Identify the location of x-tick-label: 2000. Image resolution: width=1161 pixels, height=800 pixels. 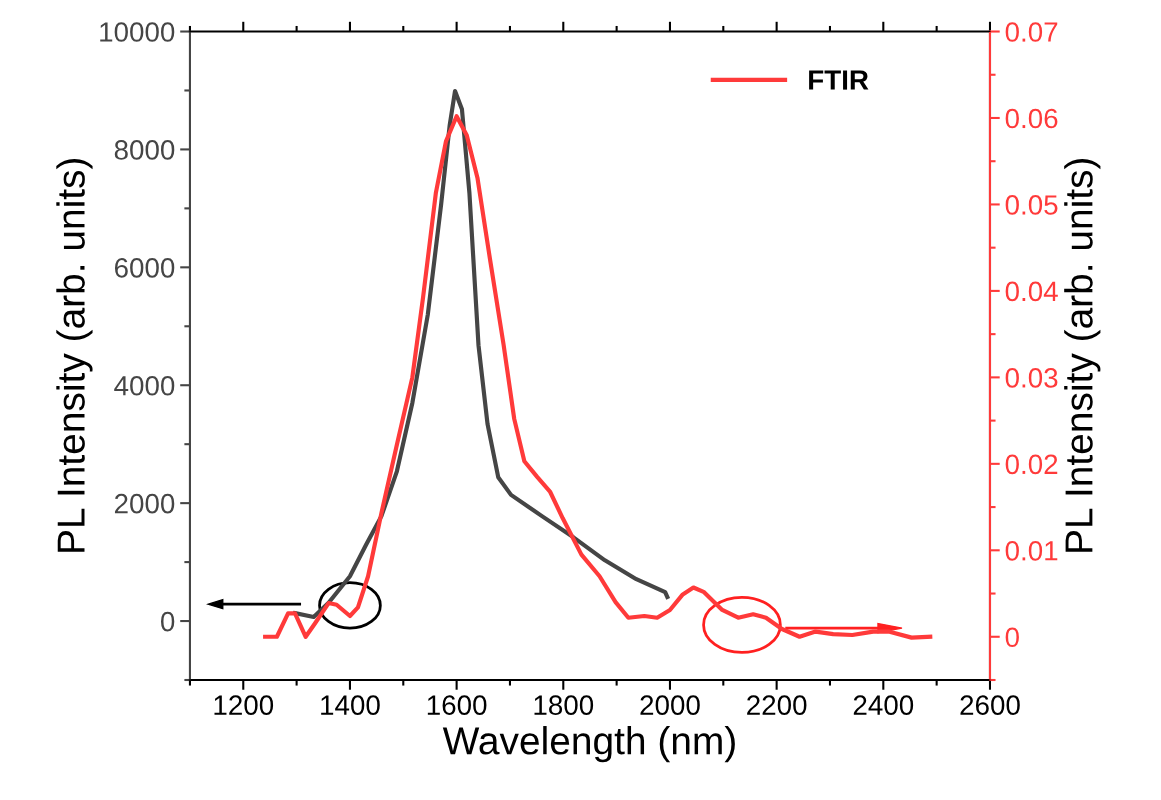
(670, 705).